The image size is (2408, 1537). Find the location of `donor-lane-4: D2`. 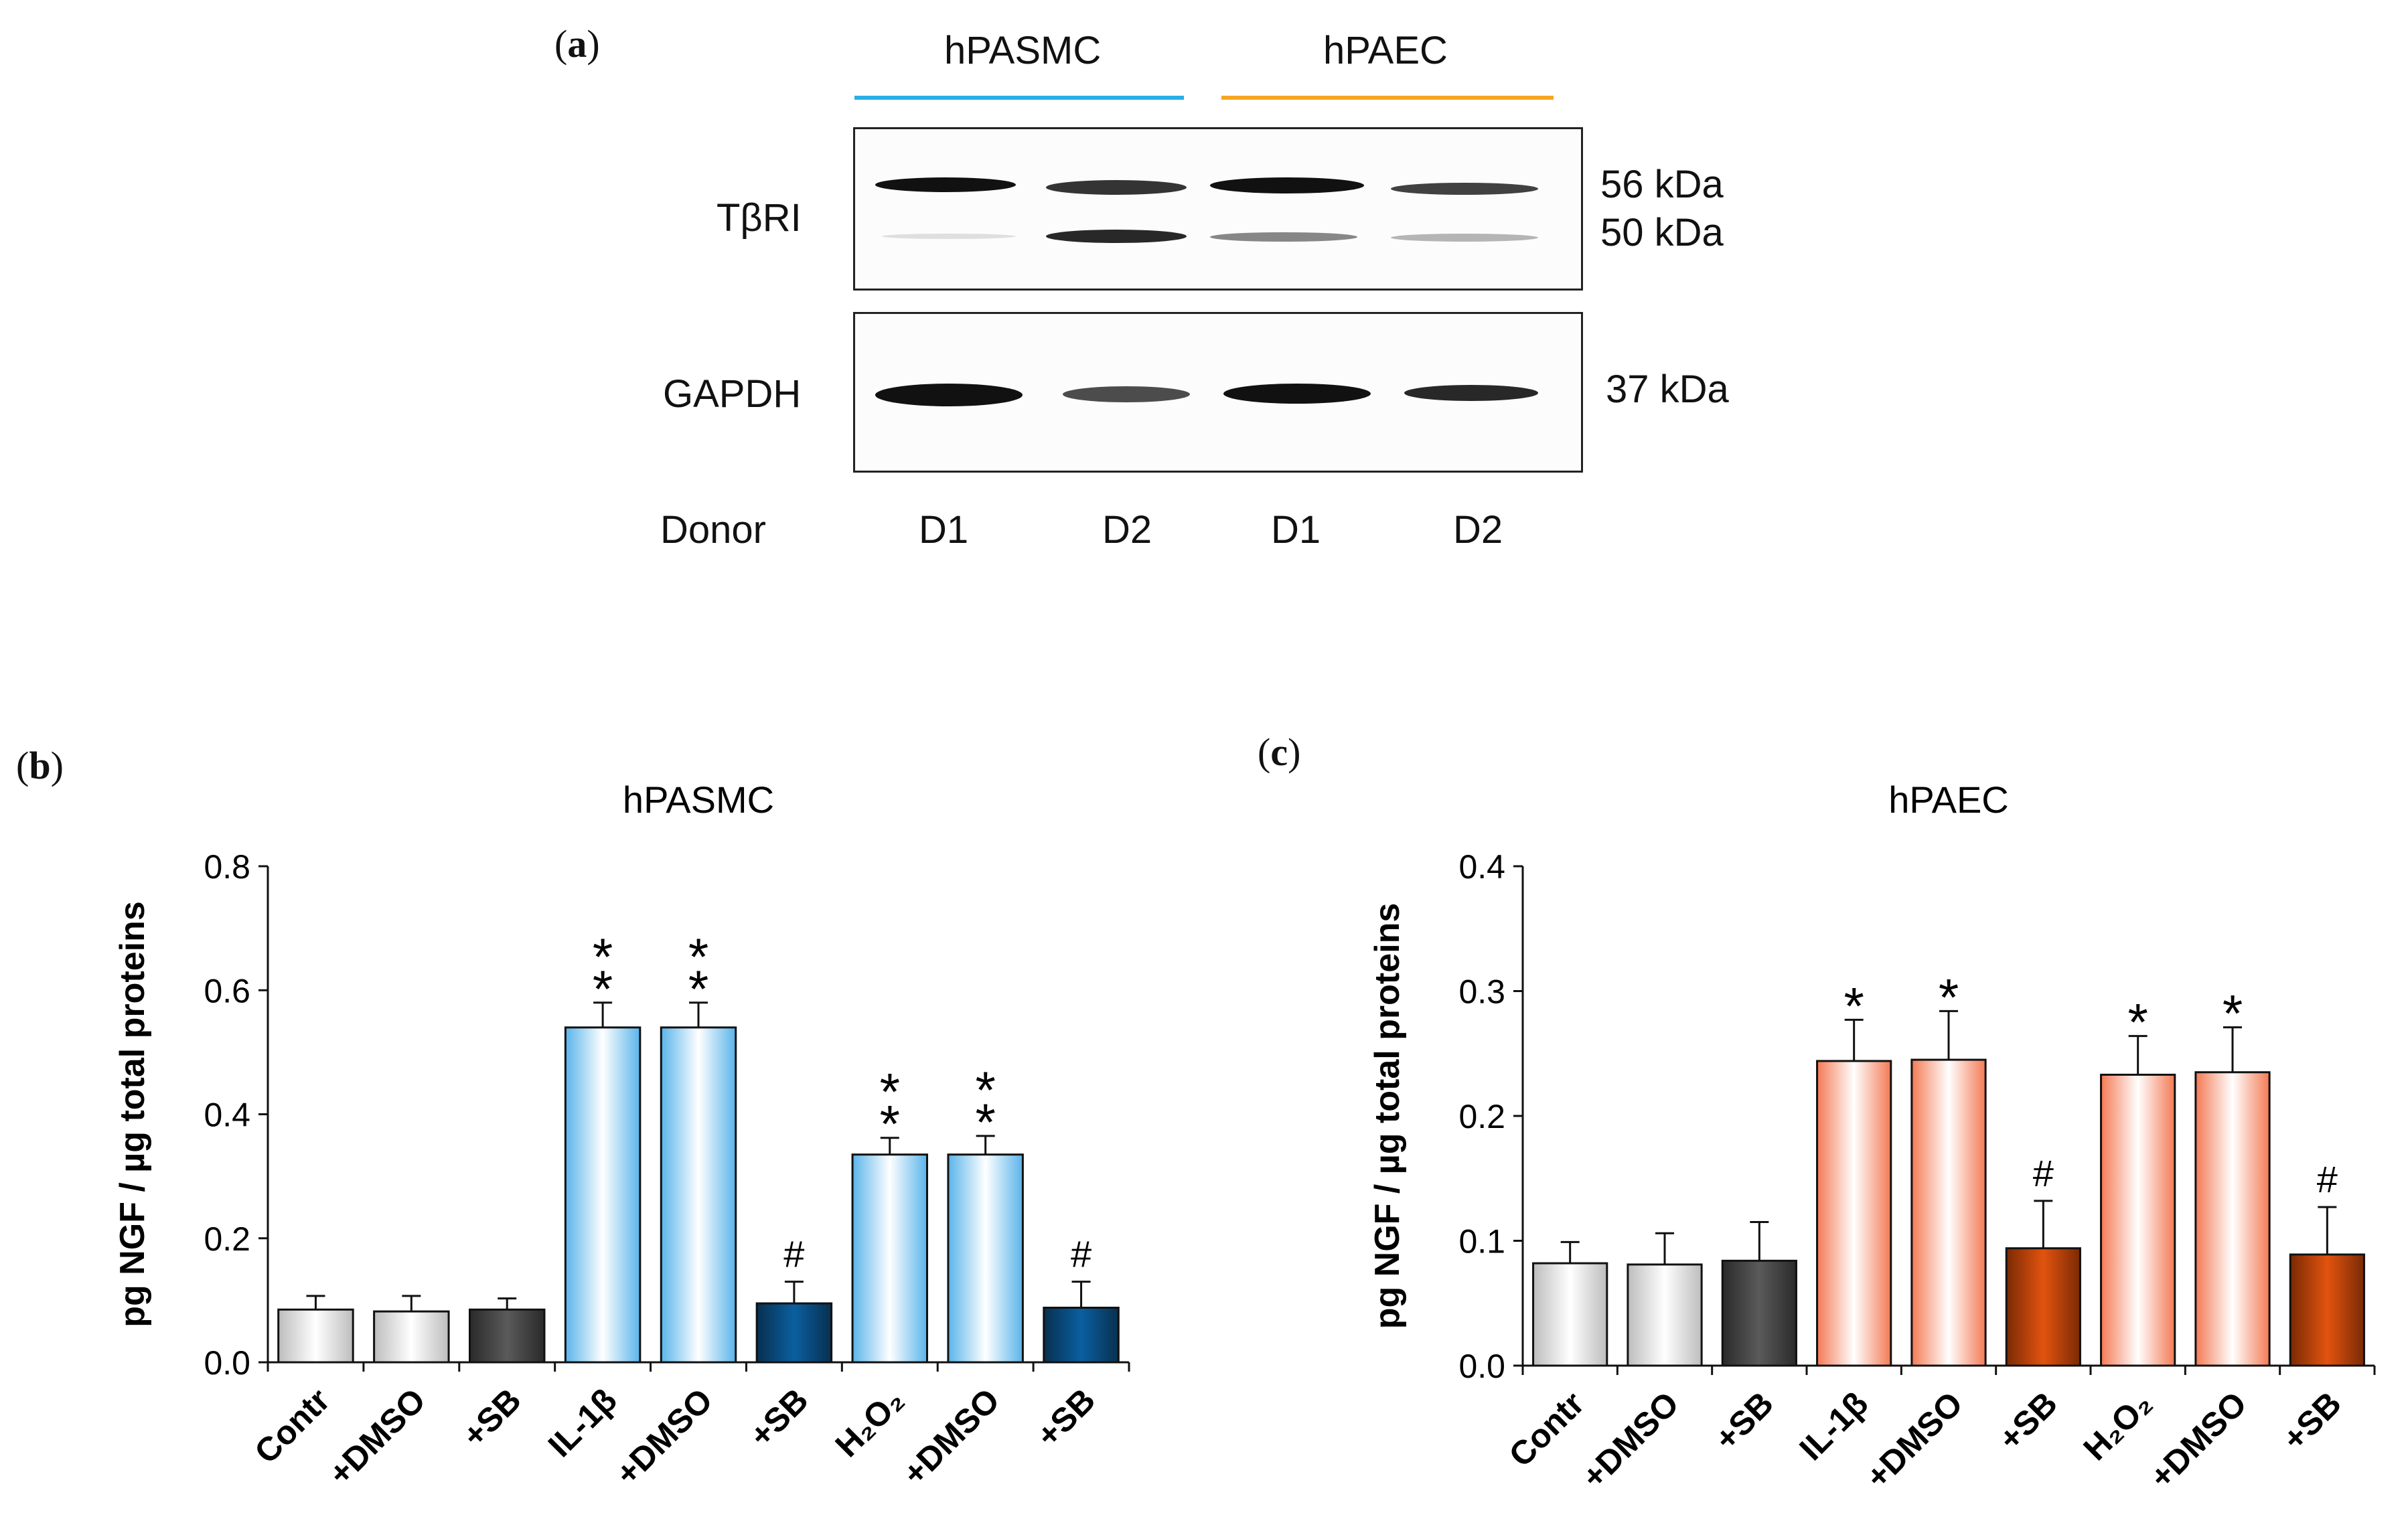

donor-lane-4: D2 is located at coordinates (1478, 530).